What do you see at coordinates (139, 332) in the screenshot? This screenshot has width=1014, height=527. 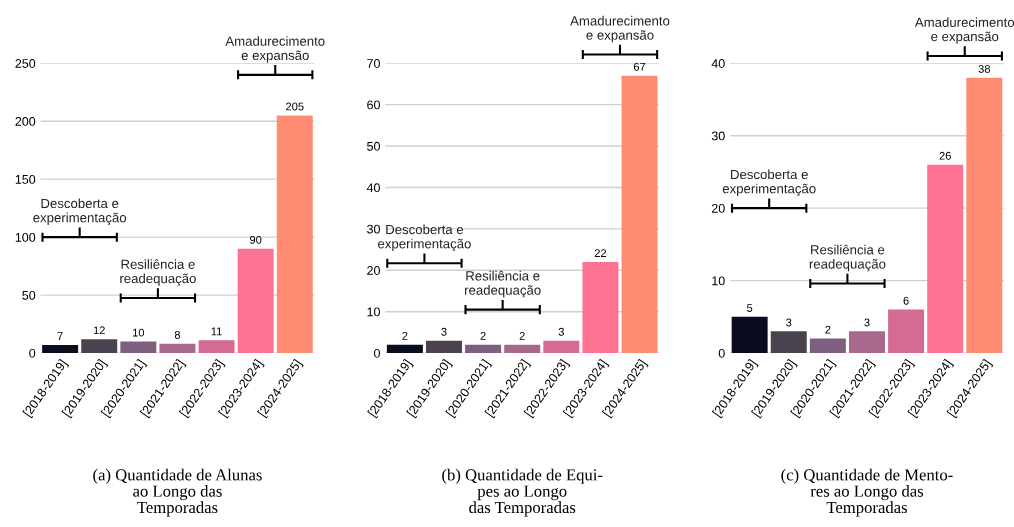 I see `data-label: 10` at bounding box center [139, 332].